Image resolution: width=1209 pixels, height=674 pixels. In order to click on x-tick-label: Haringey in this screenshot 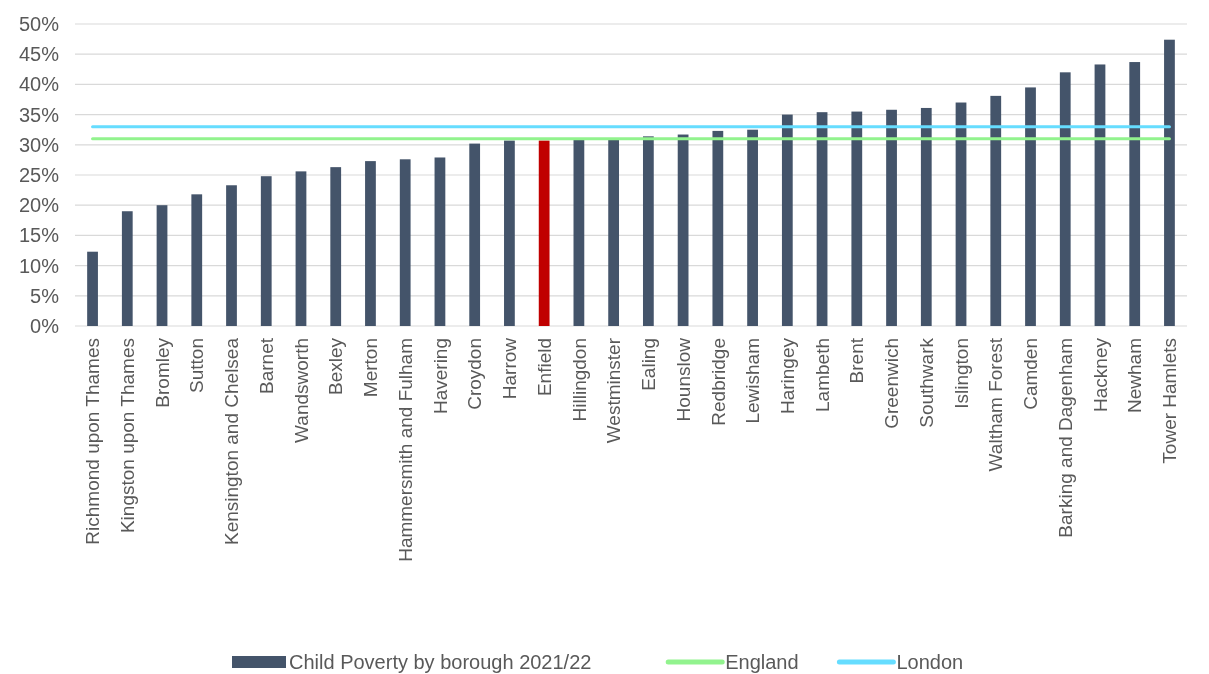, I will do `click(787, 376)`.